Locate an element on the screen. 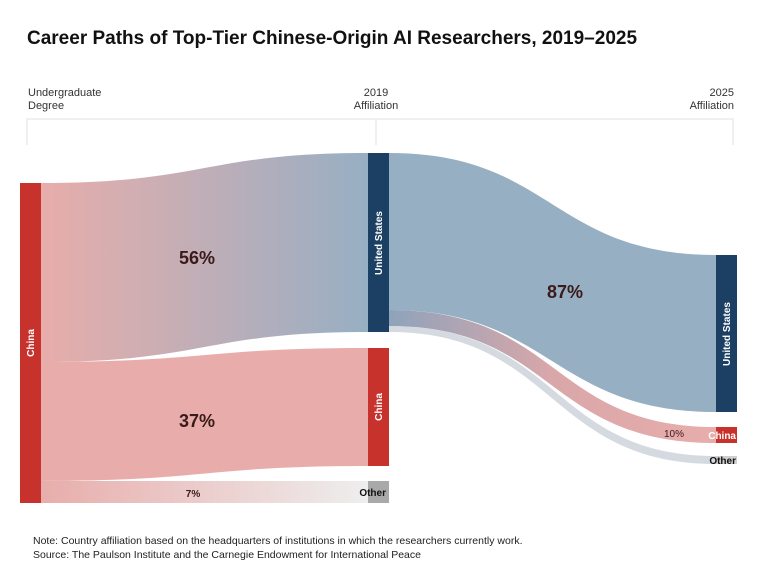 The width and height of the screenshot is (762, 586). column-header-undergraduate: Undergraduate Degree is located at coordinates (64, 100).